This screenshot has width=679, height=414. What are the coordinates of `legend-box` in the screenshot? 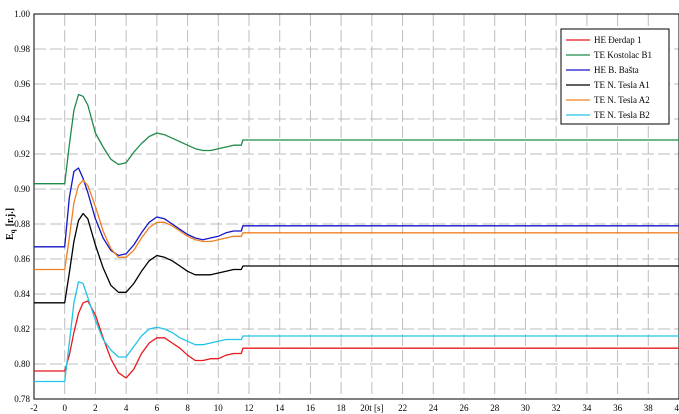 It's located at (615, 76).